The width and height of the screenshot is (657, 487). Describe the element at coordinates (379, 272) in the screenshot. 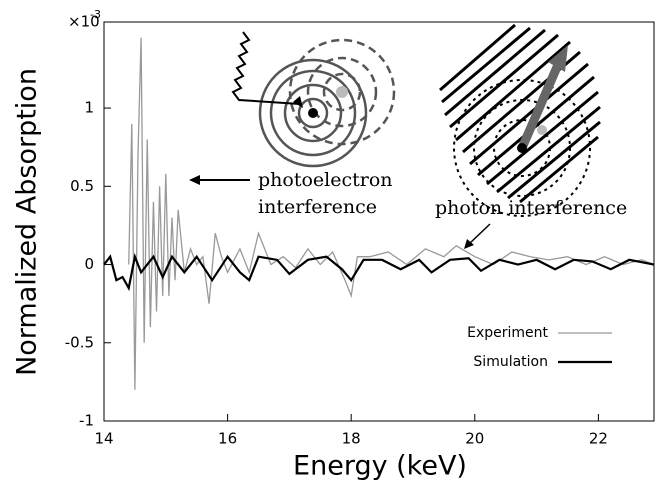

I see `series-line` at that location.